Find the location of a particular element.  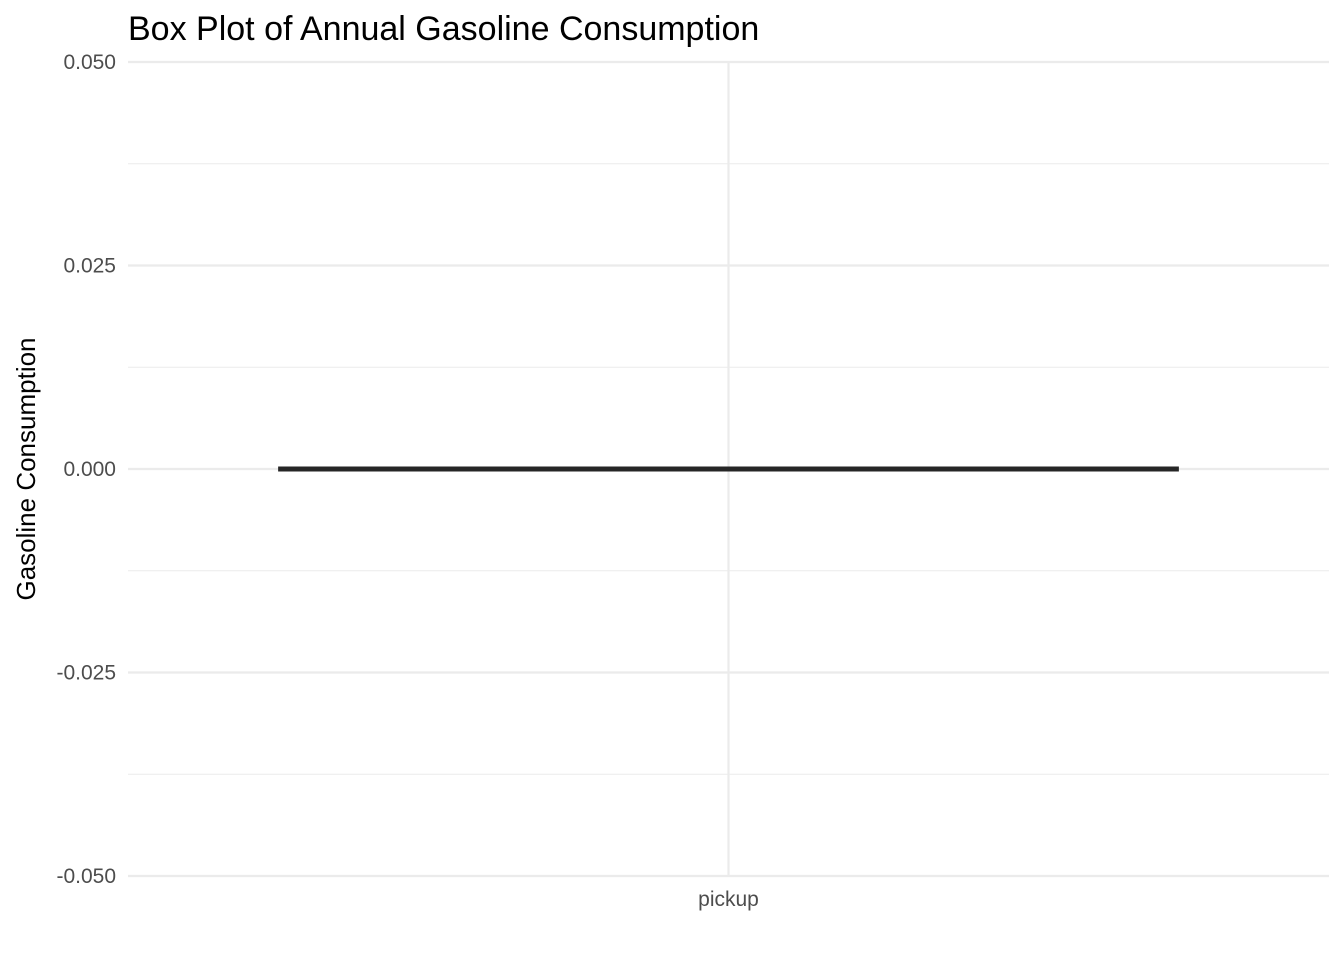

x-axis-ticks: pickup is located at coordinates (728, 899).